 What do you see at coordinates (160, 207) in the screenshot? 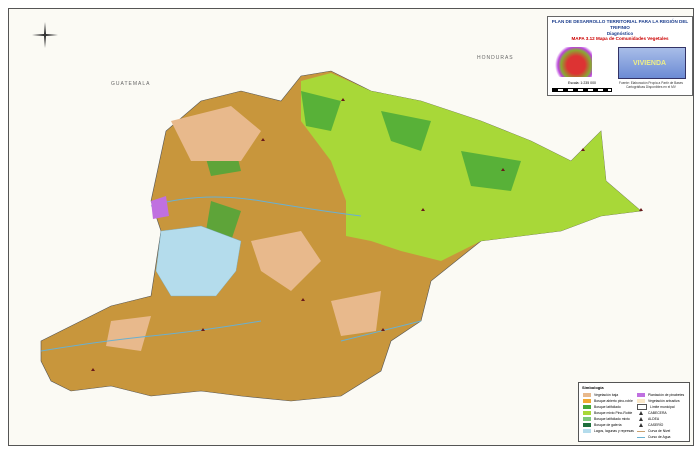
I see `purple-patch` at bounding box center [160, 207].